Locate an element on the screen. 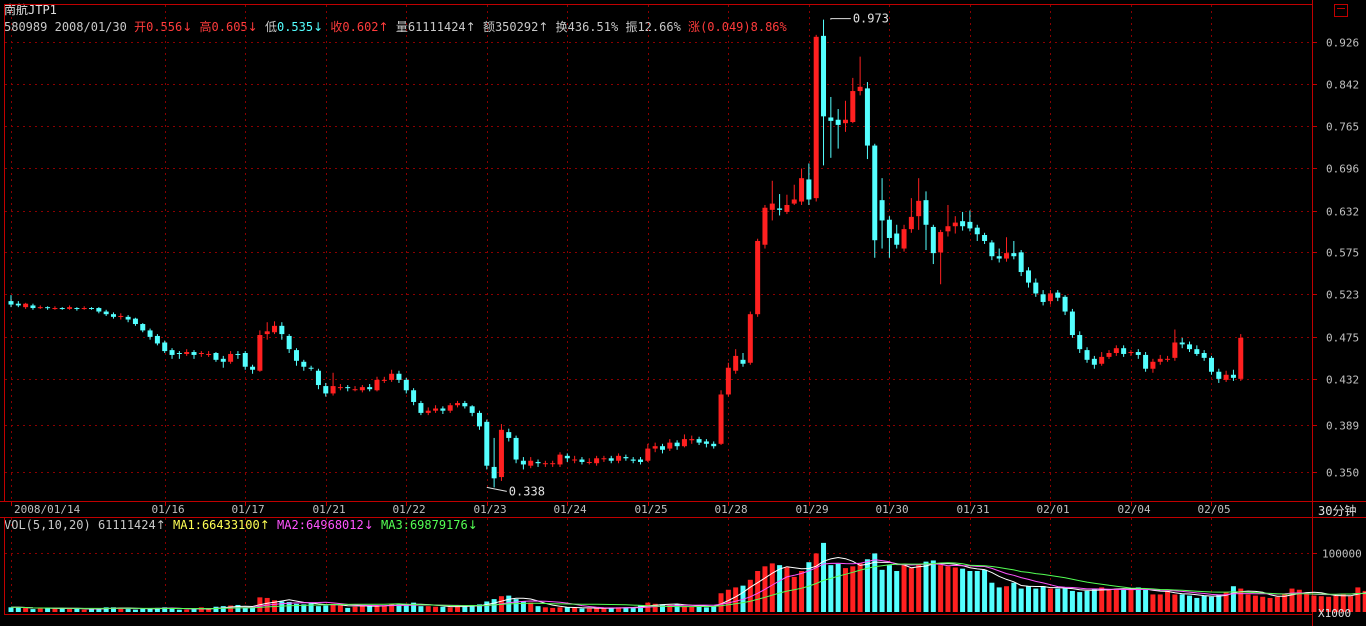 The height and width of the screenshot is (626, 1366). time-tick-label: 01/31 is located at coordinates (973, 509).